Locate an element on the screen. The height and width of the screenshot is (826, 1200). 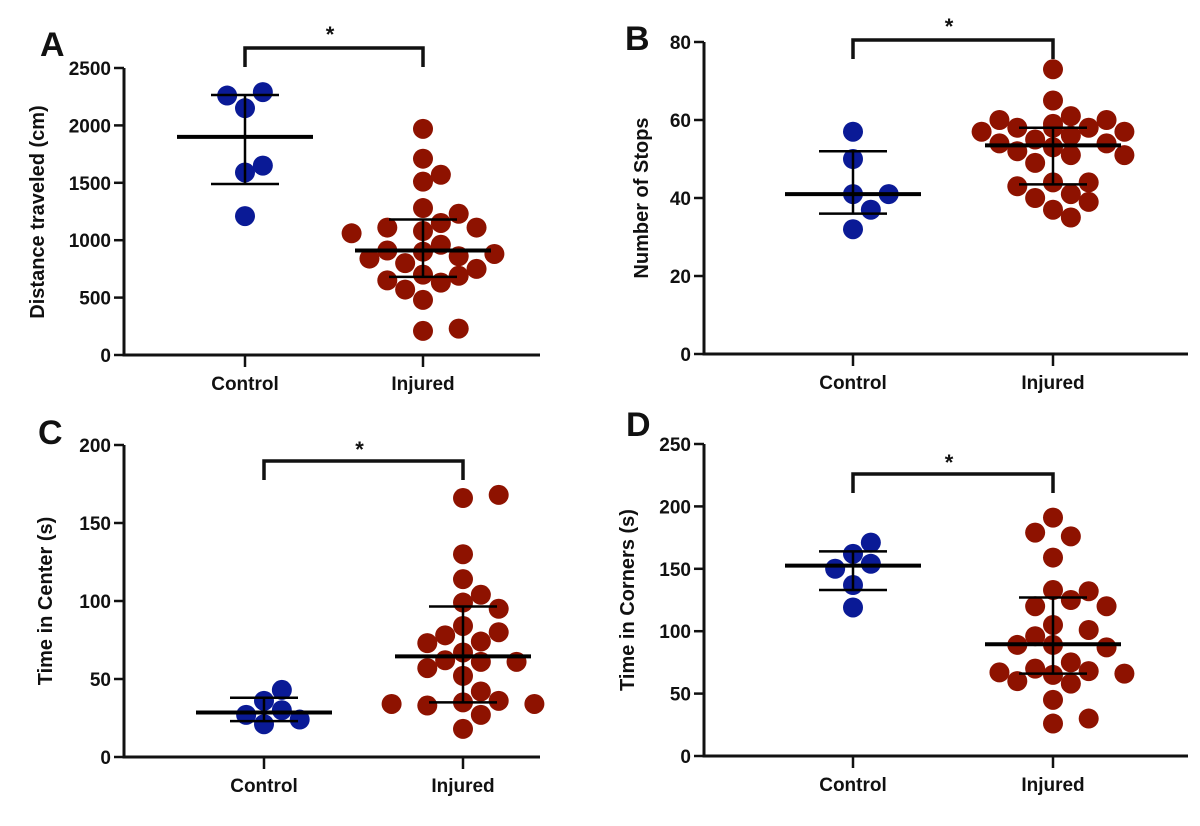
x-tick-label: Control is located at coordinates (853, 383).